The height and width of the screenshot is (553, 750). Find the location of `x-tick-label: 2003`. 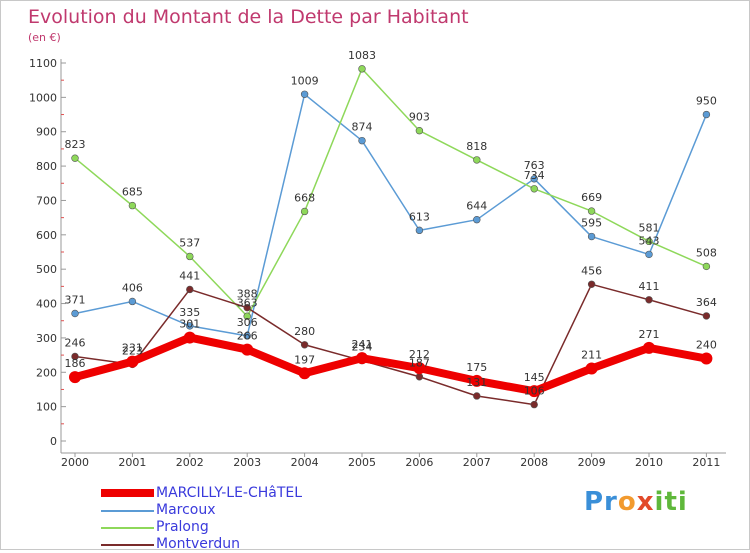

x-tick-label: 2003 is located at coordinates (247, 462).